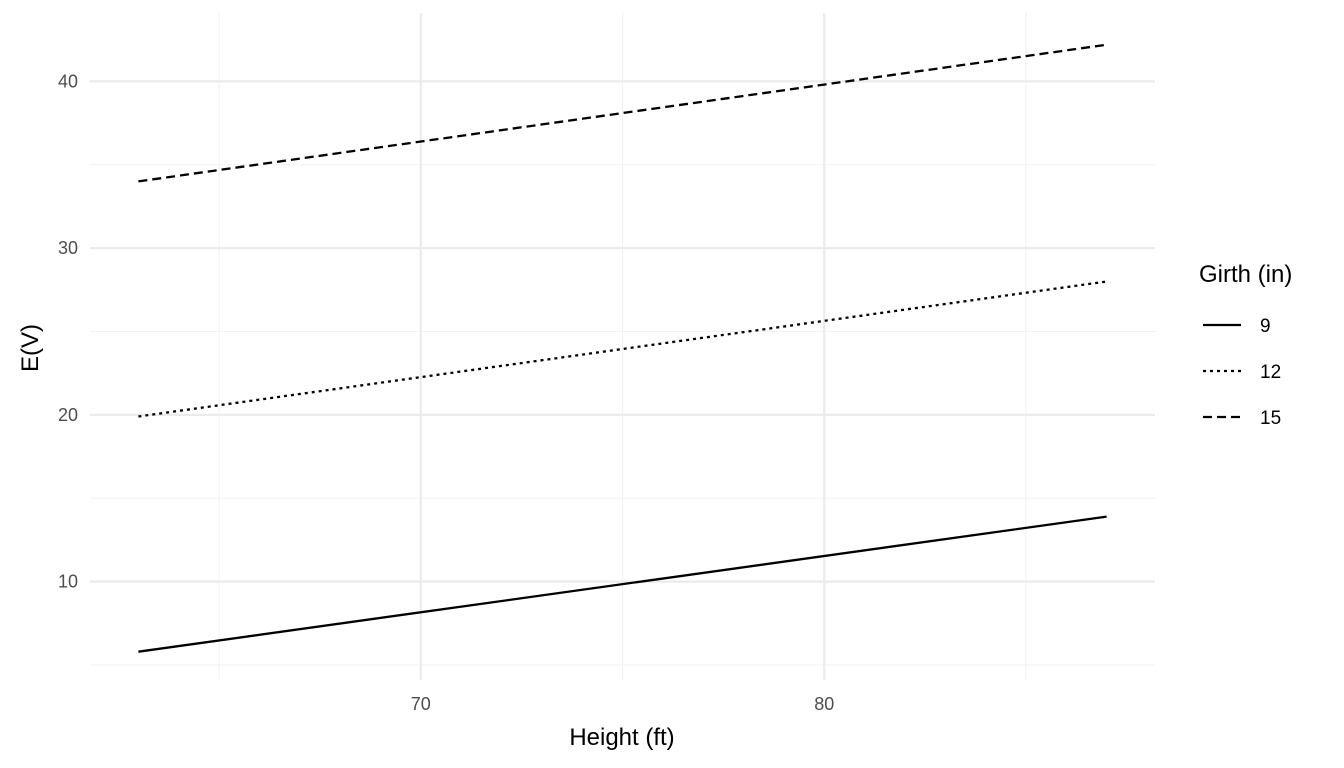  Describe the element at coordinates (1265, 326) in the screenshot. I see `legend-label: 9` at that location.